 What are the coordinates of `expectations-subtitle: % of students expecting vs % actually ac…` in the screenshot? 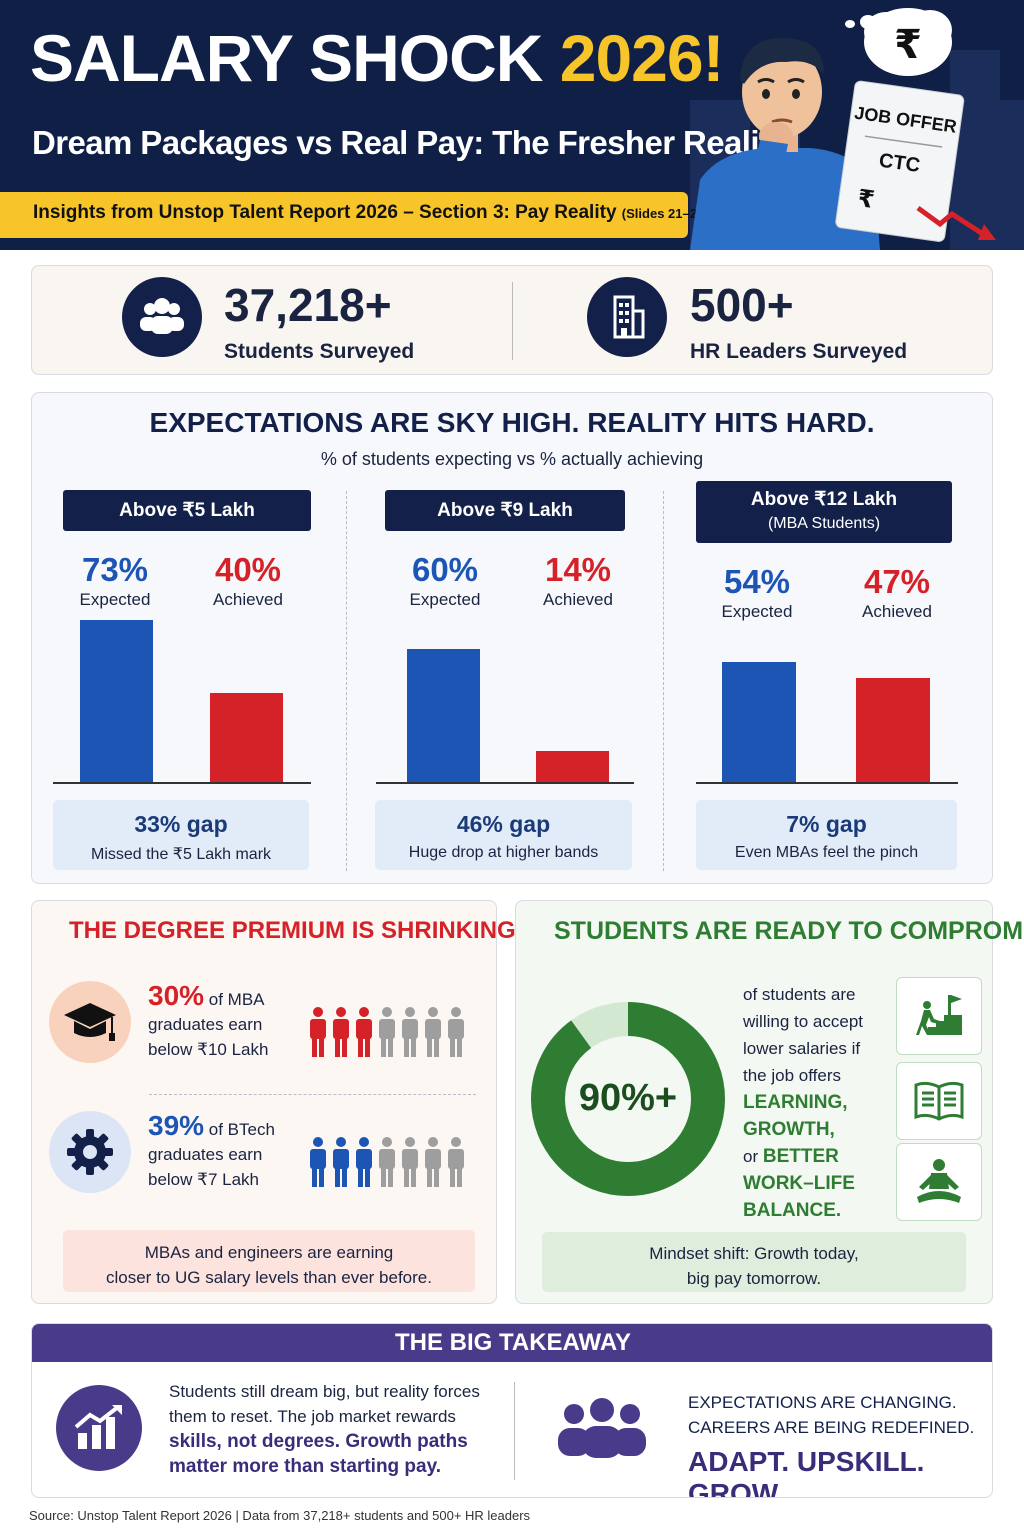 It's located at (512, 459).